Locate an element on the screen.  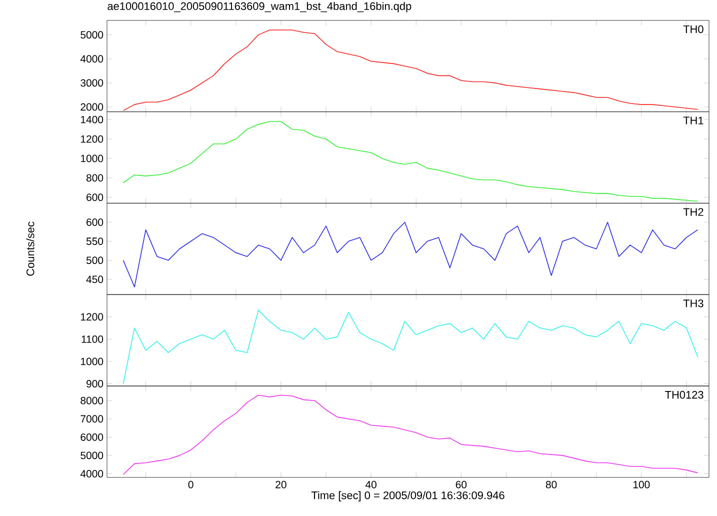
chart-title: ae100016010_20050901163609_wam1_bst_4band_16bin.qdp is located at coordinates (260, 7).